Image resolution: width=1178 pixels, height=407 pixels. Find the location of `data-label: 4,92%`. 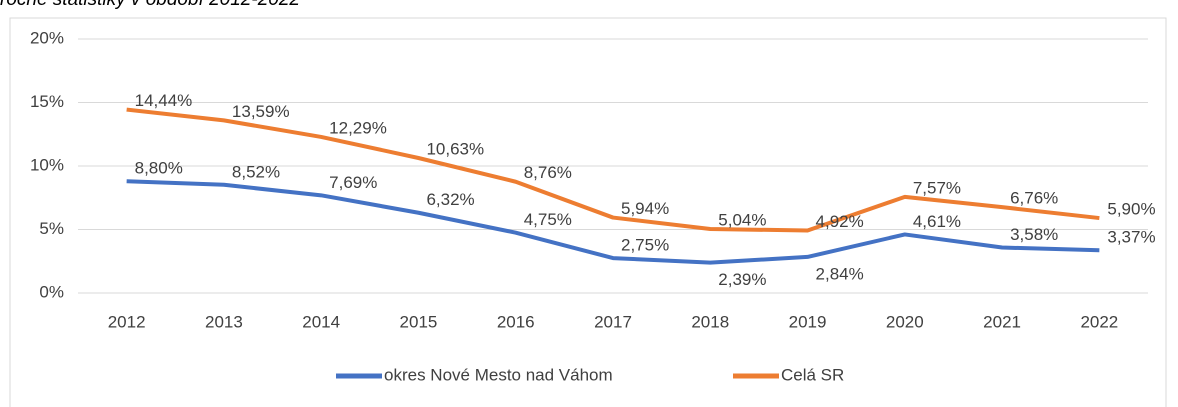

data-label: 4,92% is located at coordinates (840, 221).